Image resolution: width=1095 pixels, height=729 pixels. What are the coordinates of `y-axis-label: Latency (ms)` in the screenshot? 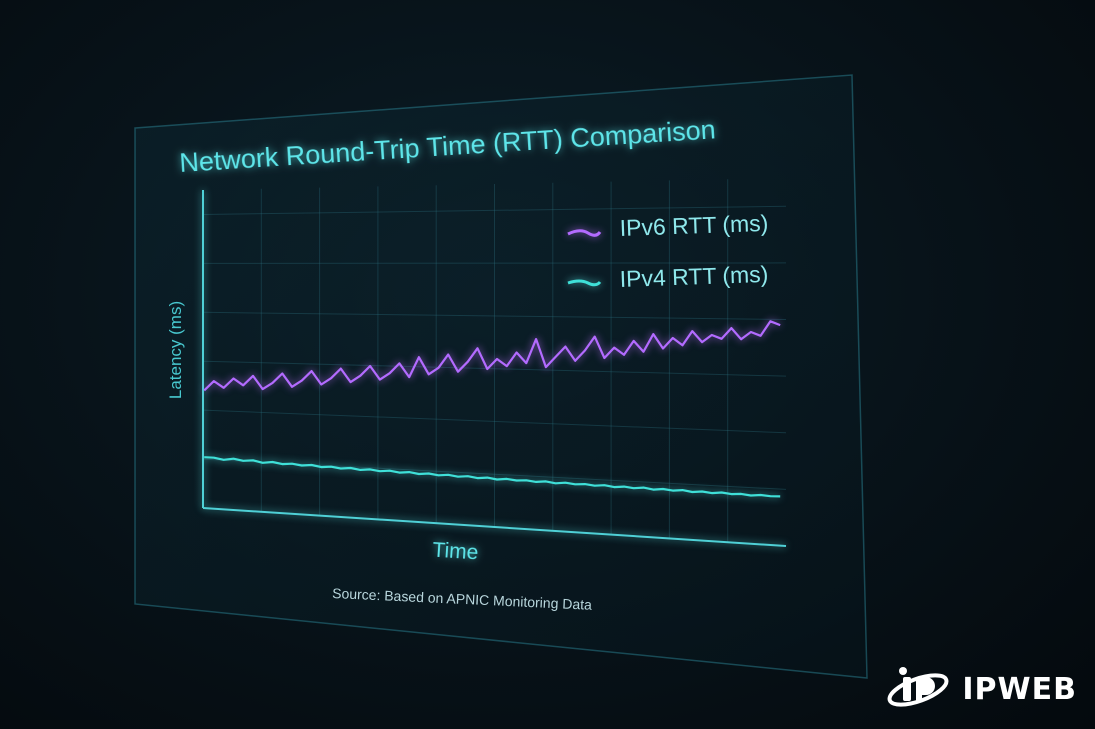 It's located at (175, 350).